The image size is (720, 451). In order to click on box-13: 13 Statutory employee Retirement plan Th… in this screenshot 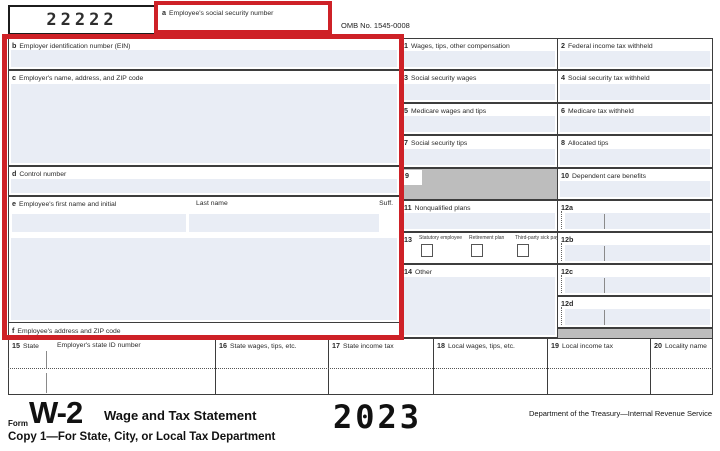, I will do `click(479, 248)`.